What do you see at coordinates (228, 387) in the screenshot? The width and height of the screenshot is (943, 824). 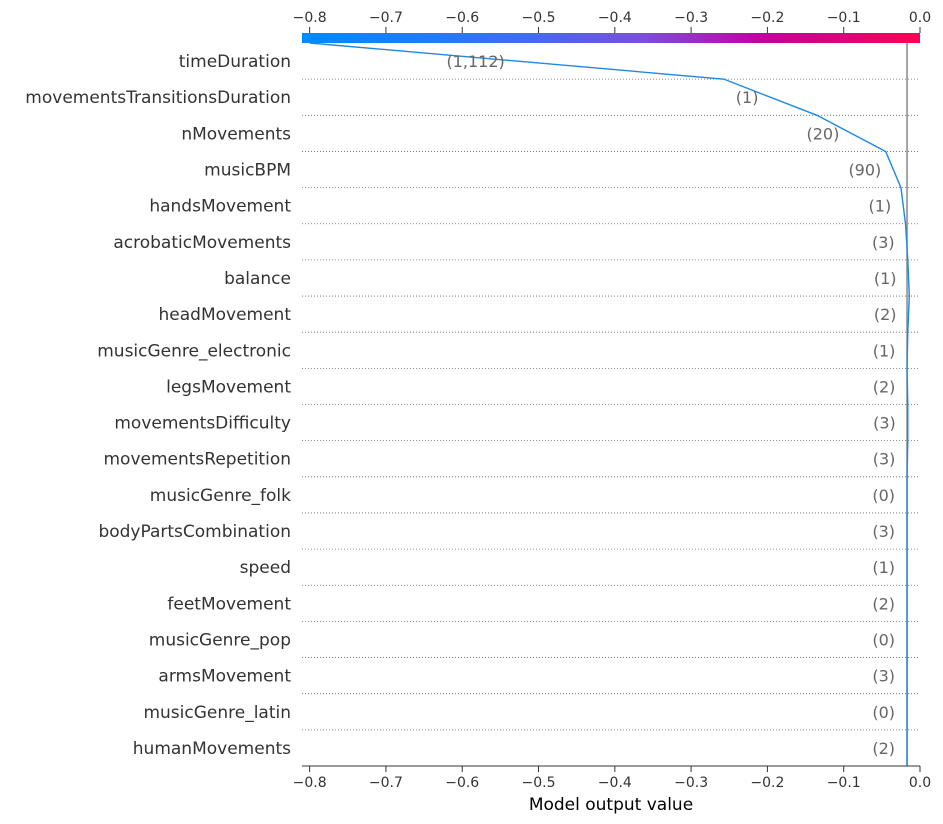 I see `feature-label: legsMovement` at bounding box center [228, 387].